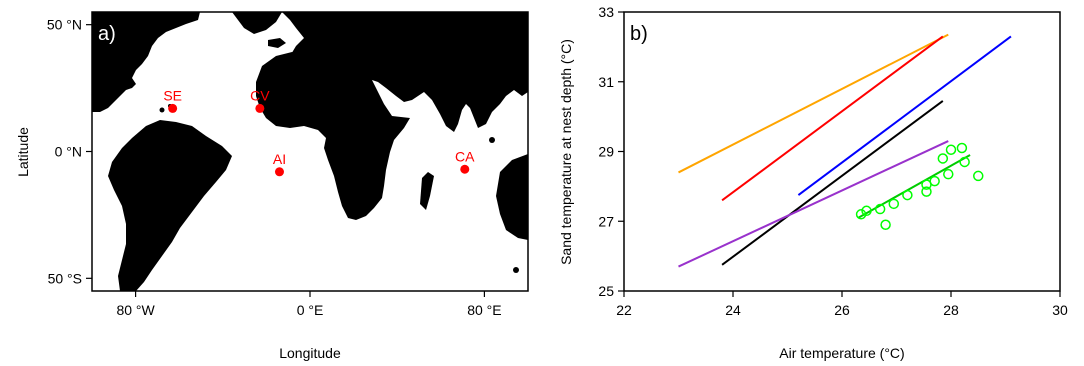 This screenshot has height=366, width=1084. Describe the element at coordinates (606, 82) in the screenshot. I see `temp-y-tick-label-3: 31` at that location.